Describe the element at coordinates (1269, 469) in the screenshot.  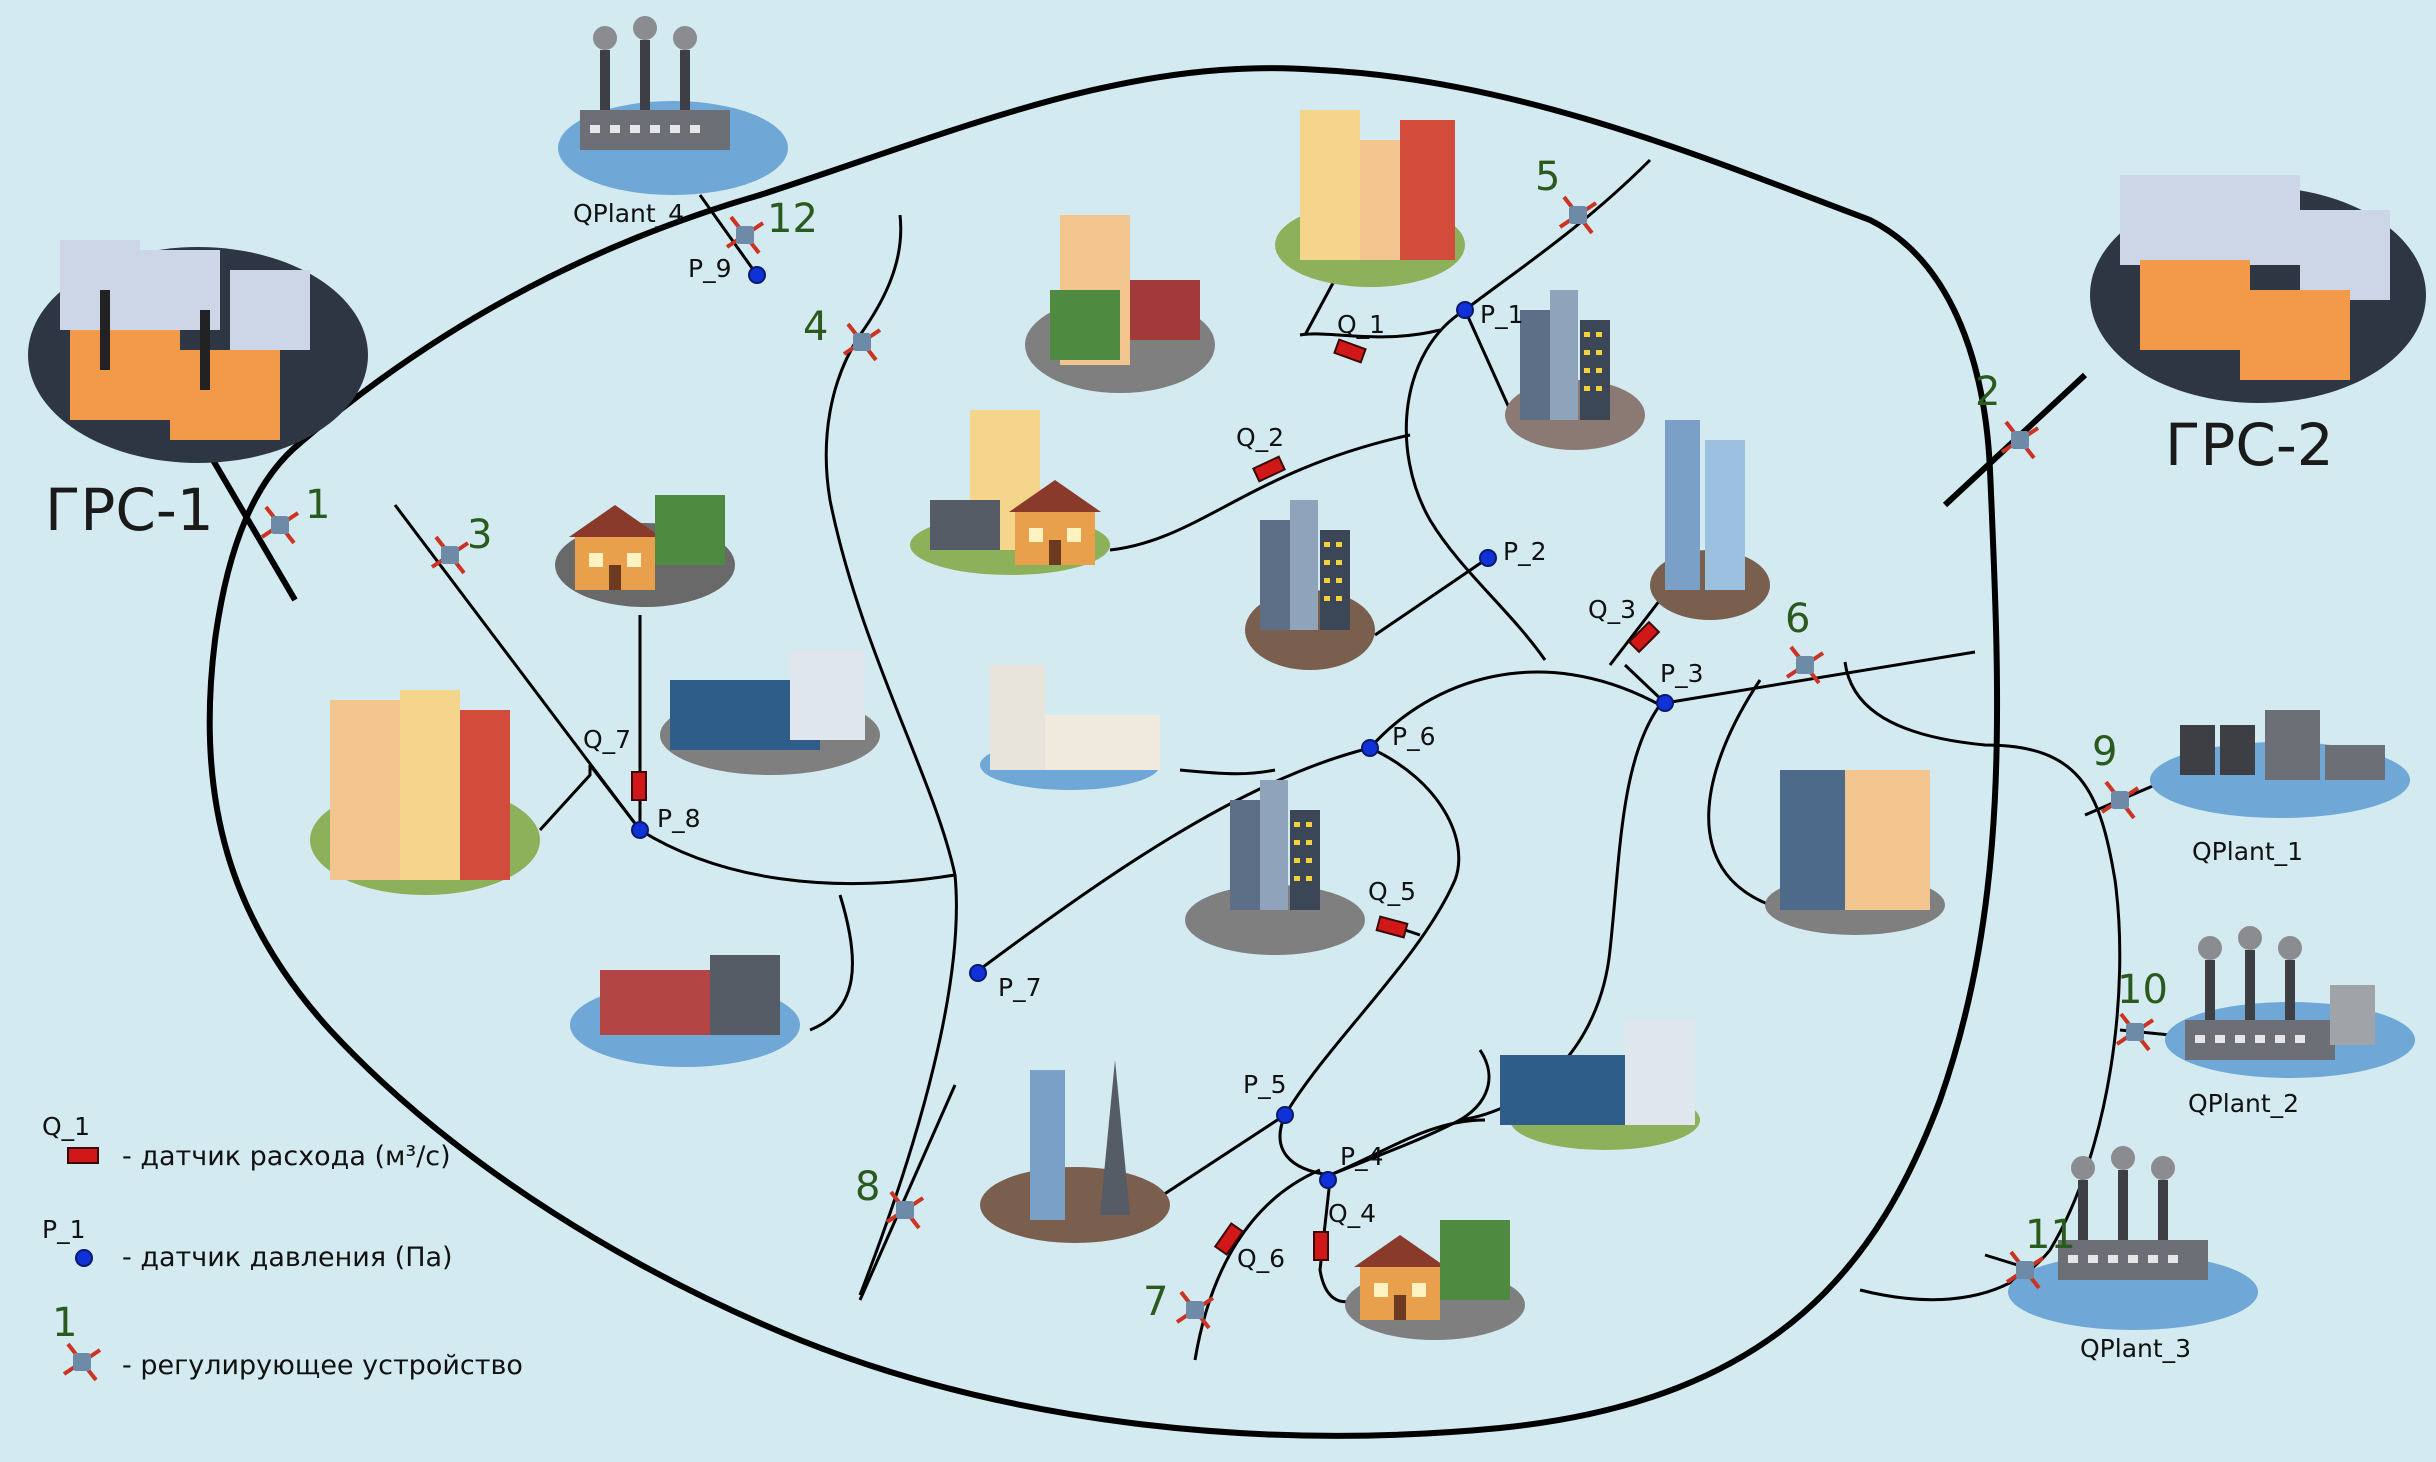
I see `flow-sensor-q2` at that location.